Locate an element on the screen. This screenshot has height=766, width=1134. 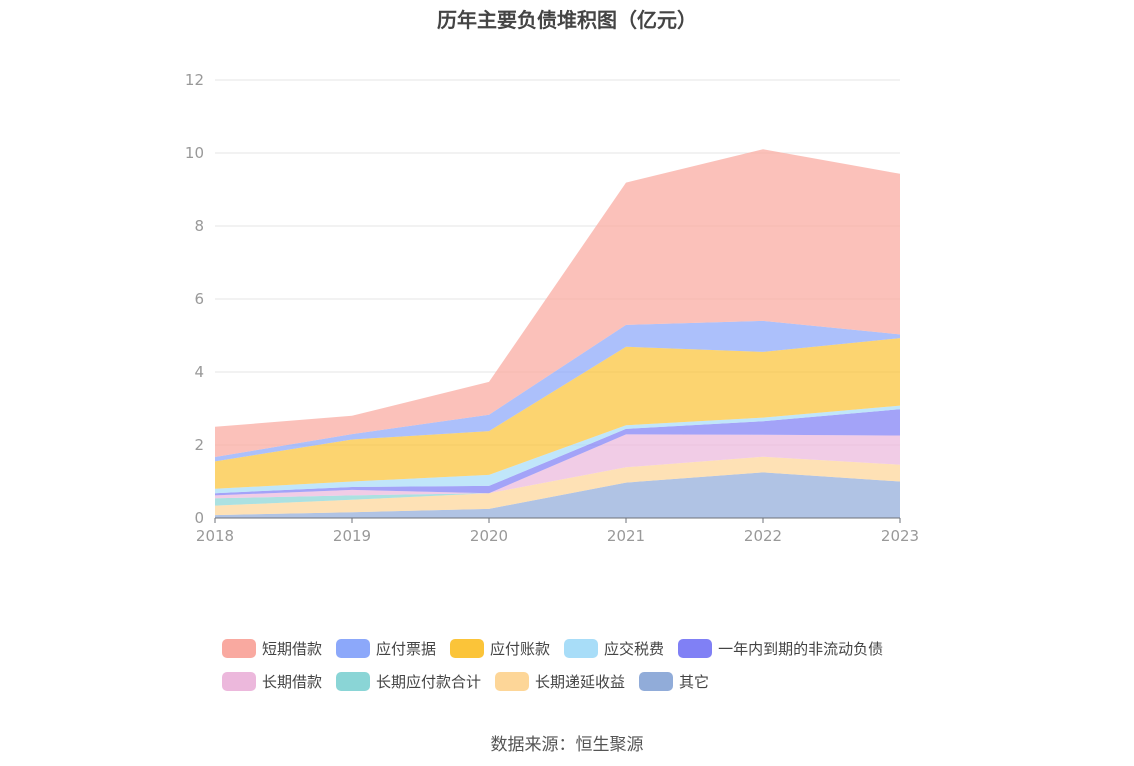
x-tick-label: 2021 is located at coordinates (626, 536).